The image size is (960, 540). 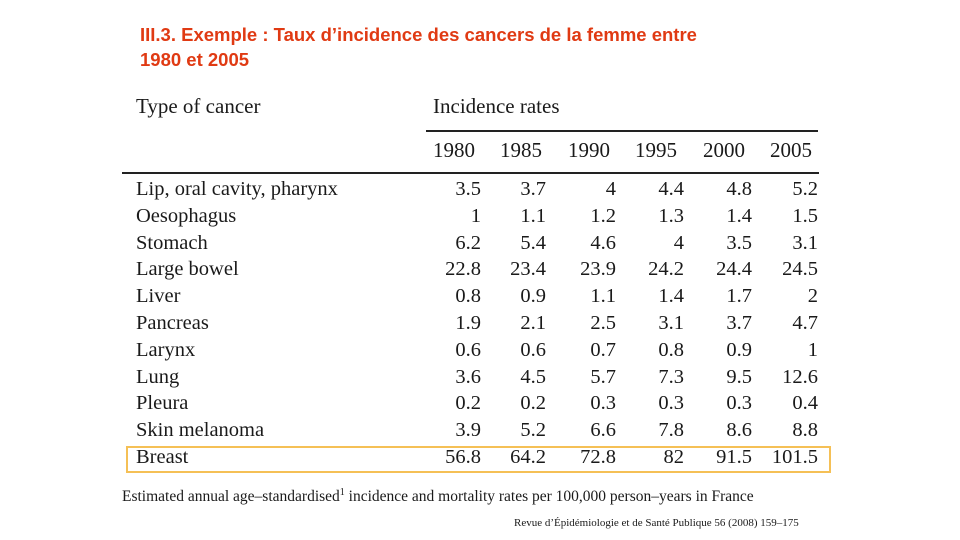 I want to click on incidence-value-cell: 6.2, so click(x=468, y=242).